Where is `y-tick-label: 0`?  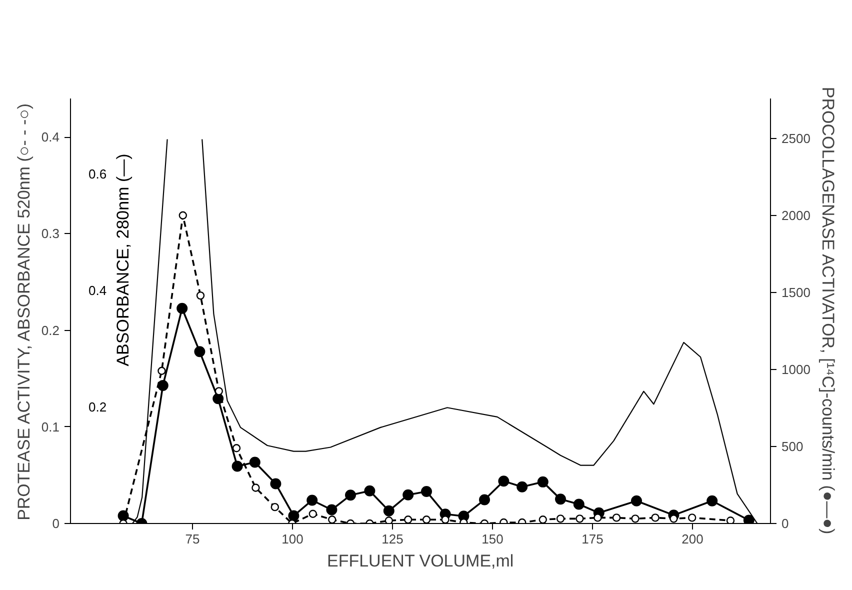 y-tick-label: 0 is located at coordinates (56, 523).